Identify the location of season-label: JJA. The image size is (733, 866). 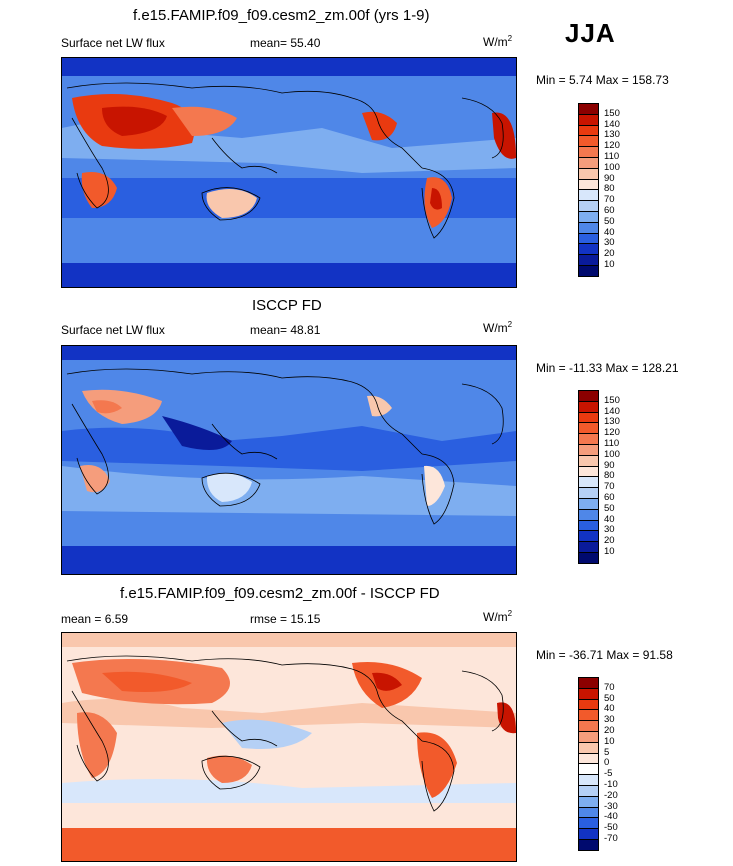
(590, 33).